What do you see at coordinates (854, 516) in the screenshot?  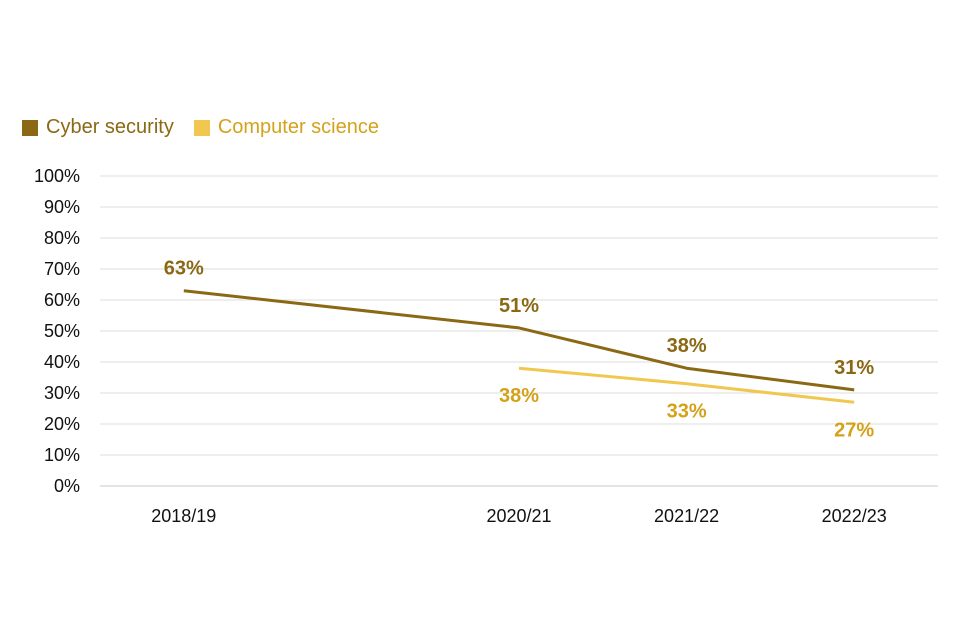 I see `x-tick-label-4: 2022/23` at bounding box center [854, 516].